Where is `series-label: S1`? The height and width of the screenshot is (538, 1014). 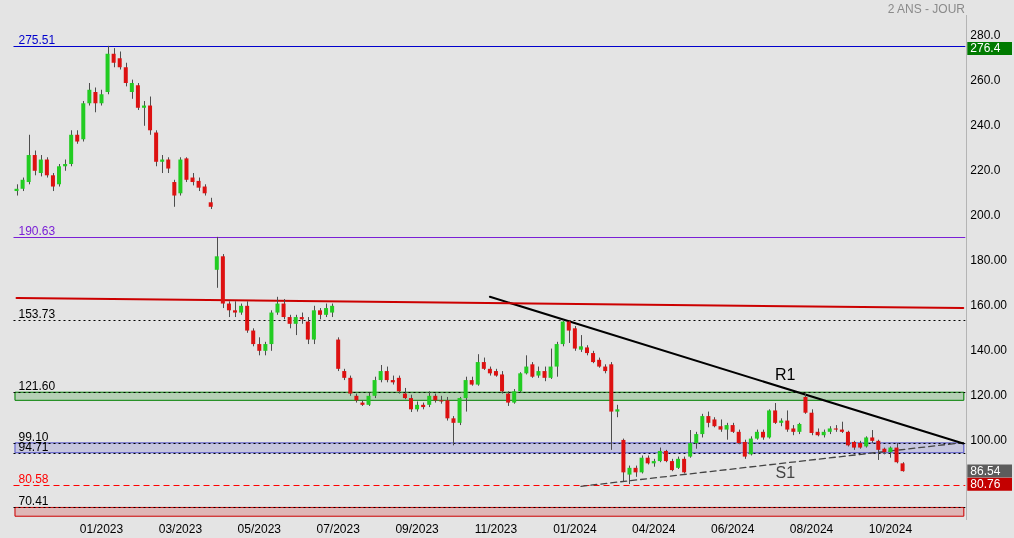 series-label: S1 is located at coordinates (785, 473).